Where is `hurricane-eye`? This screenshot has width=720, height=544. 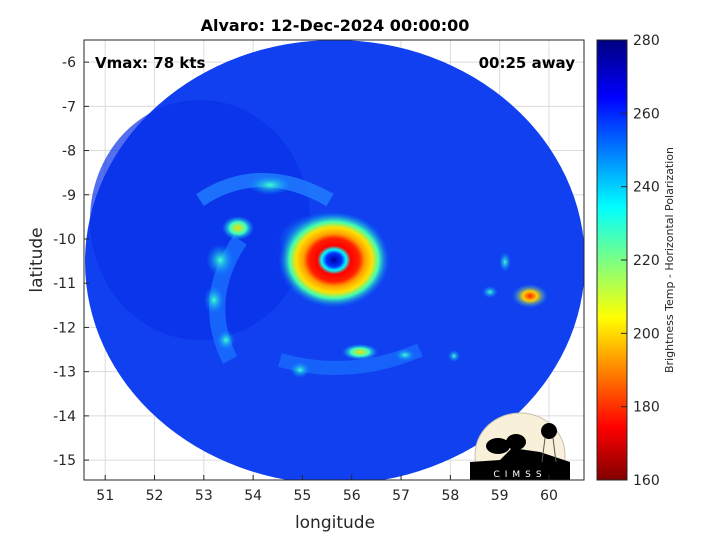 hurricane-eye is located at coordinates (334, 260).